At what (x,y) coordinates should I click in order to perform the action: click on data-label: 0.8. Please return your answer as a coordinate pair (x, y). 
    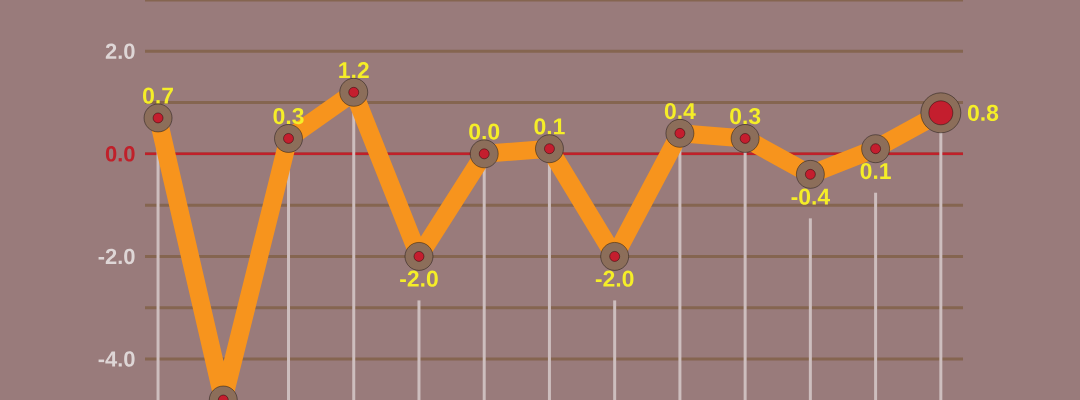
    Looking at the image, I should click on (983, 112).